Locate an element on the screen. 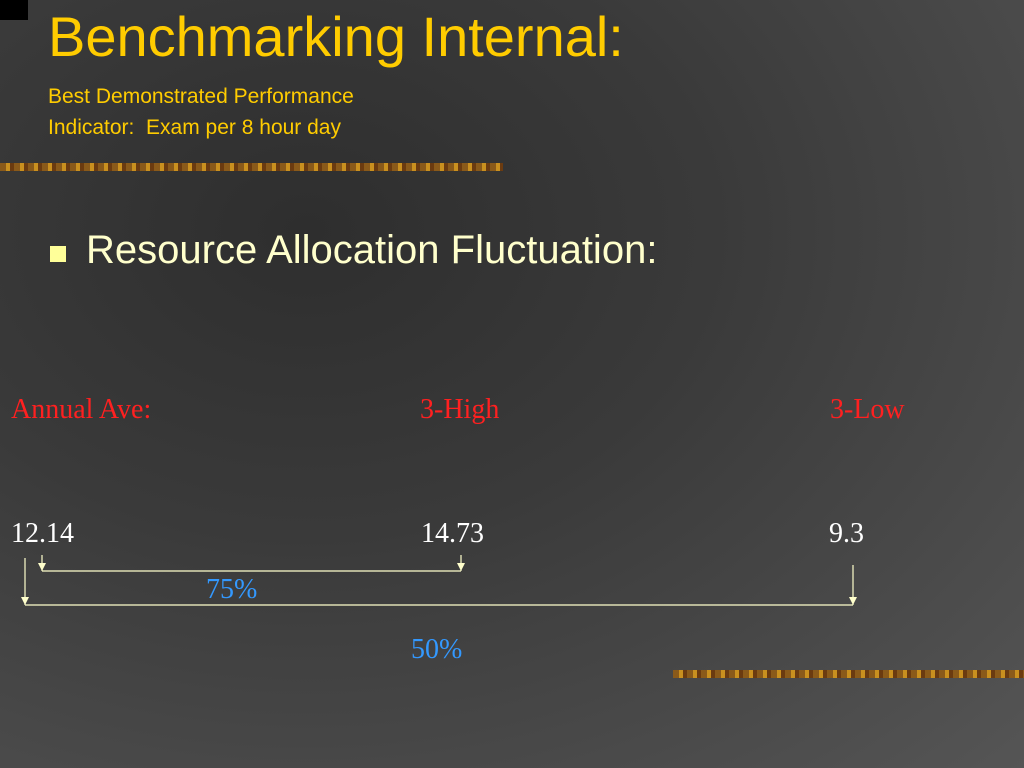 This screenshot has height=768, width=1024. percentage: 50% is located at coordinates (437, 649).